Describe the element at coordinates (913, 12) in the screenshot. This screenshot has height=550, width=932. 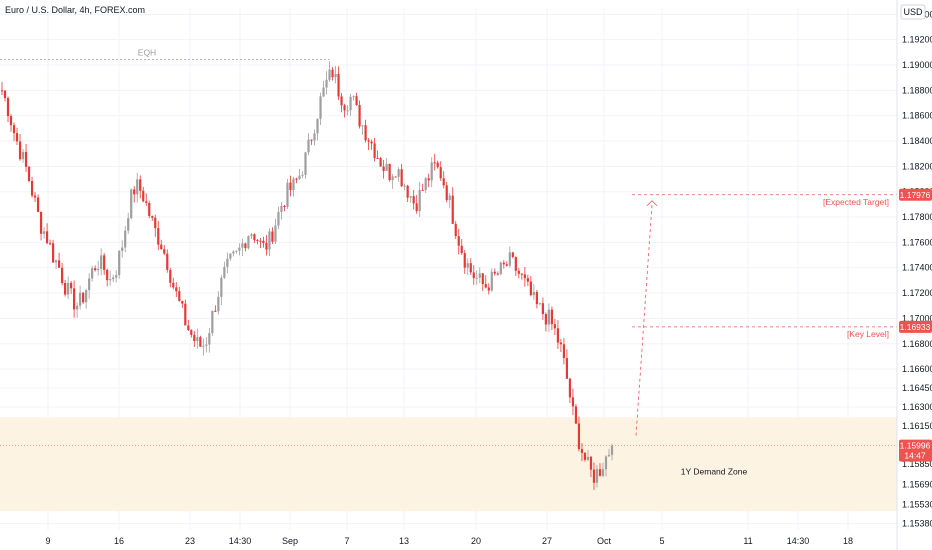
I see `currency-button: USD` at that location.